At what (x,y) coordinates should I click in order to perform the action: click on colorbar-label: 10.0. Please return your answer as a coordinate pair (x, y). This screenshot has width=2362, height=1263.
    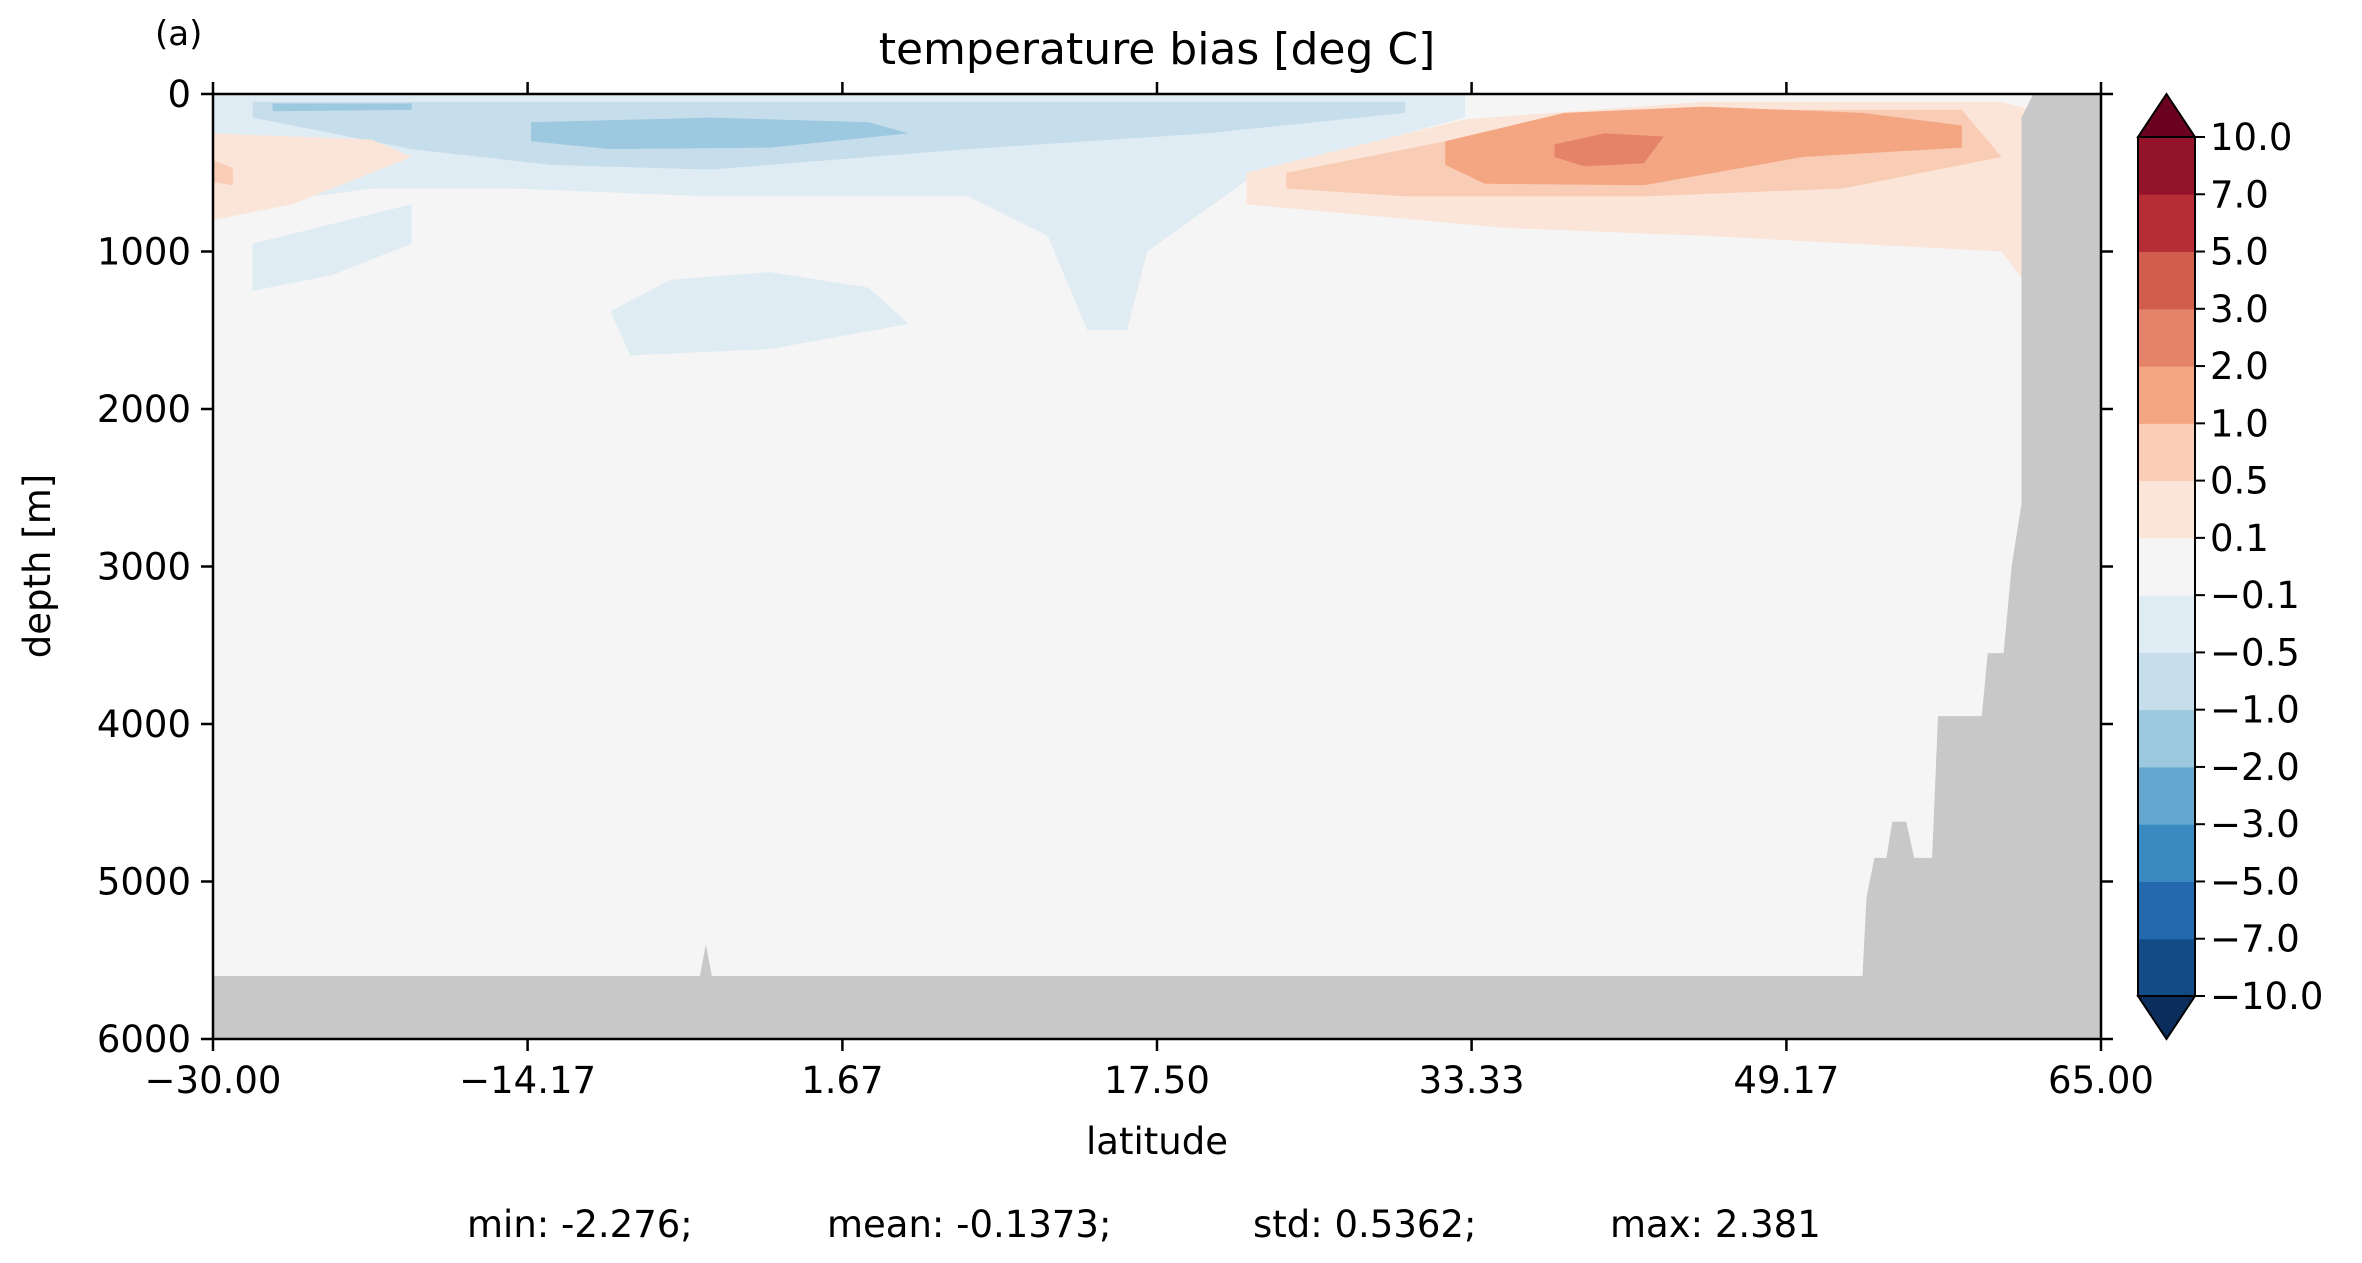
    Looking at the image, I should click on (2251, 137).